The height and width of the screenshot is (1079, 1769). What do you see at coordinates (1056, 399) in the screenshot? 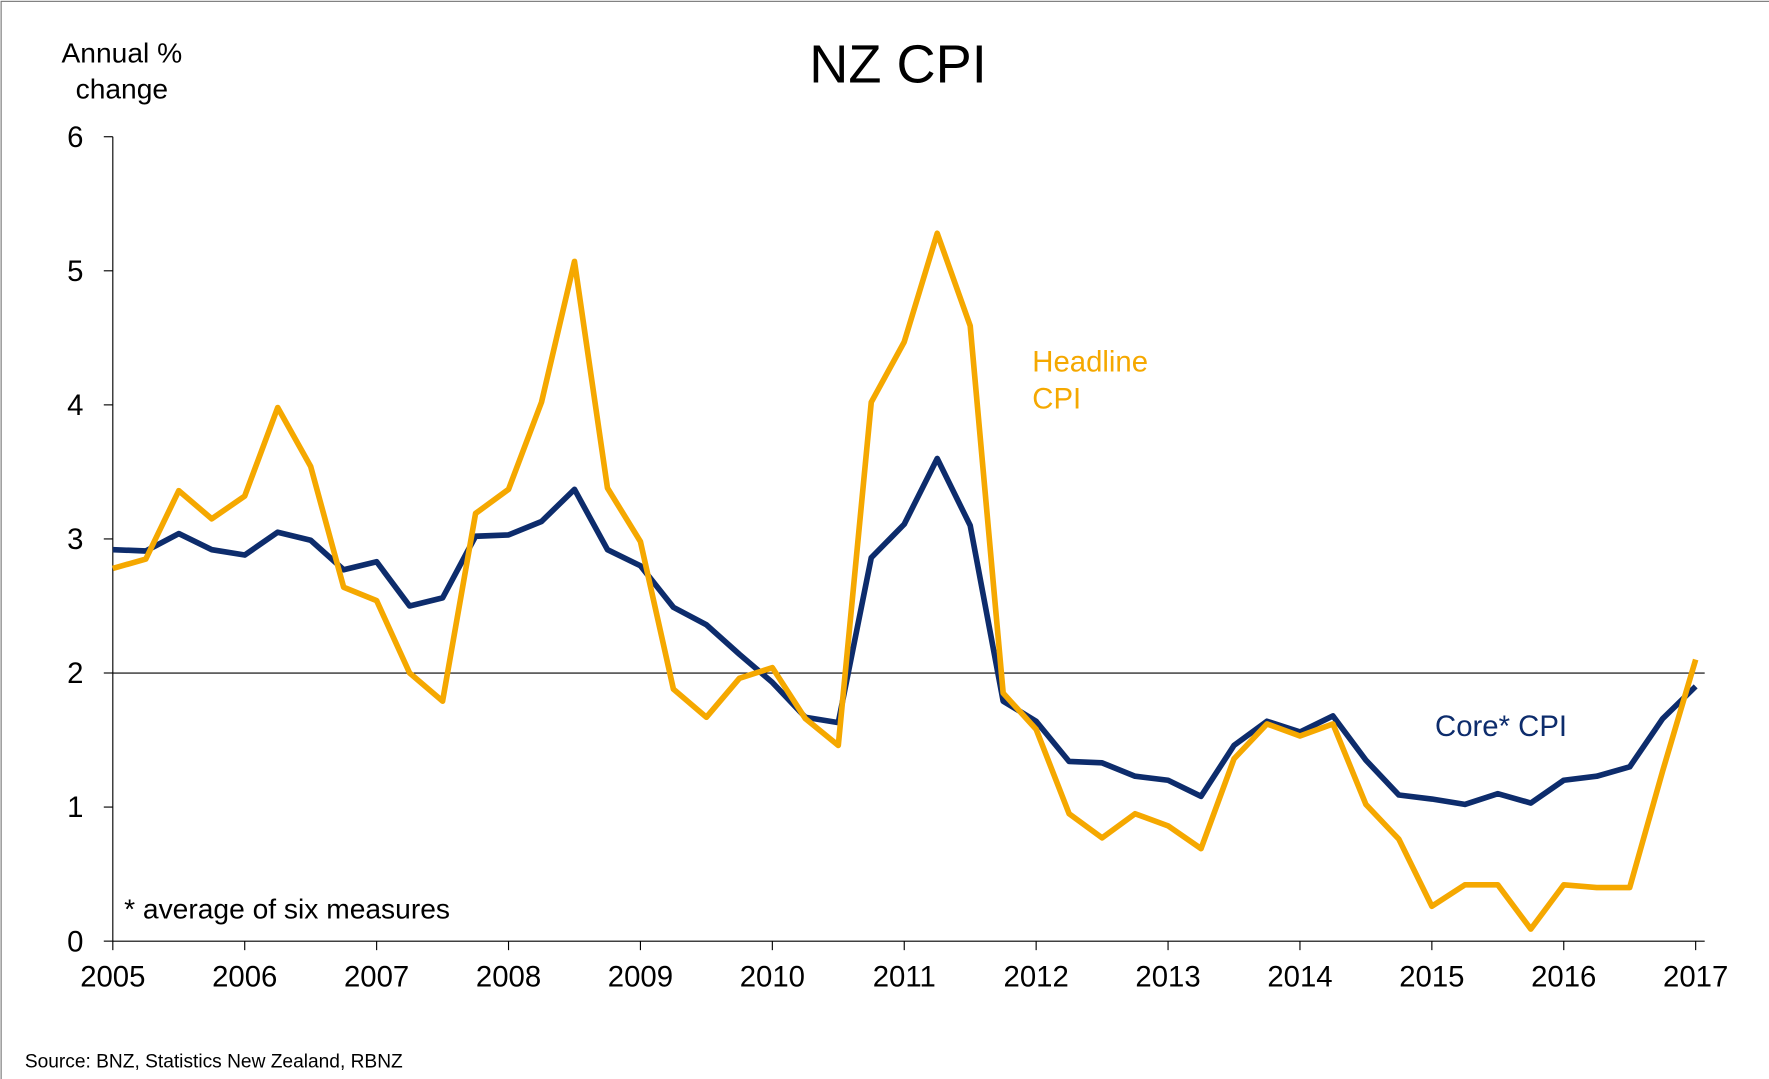
I see `legend-label: CPI` at bounding box center [1056, 399].